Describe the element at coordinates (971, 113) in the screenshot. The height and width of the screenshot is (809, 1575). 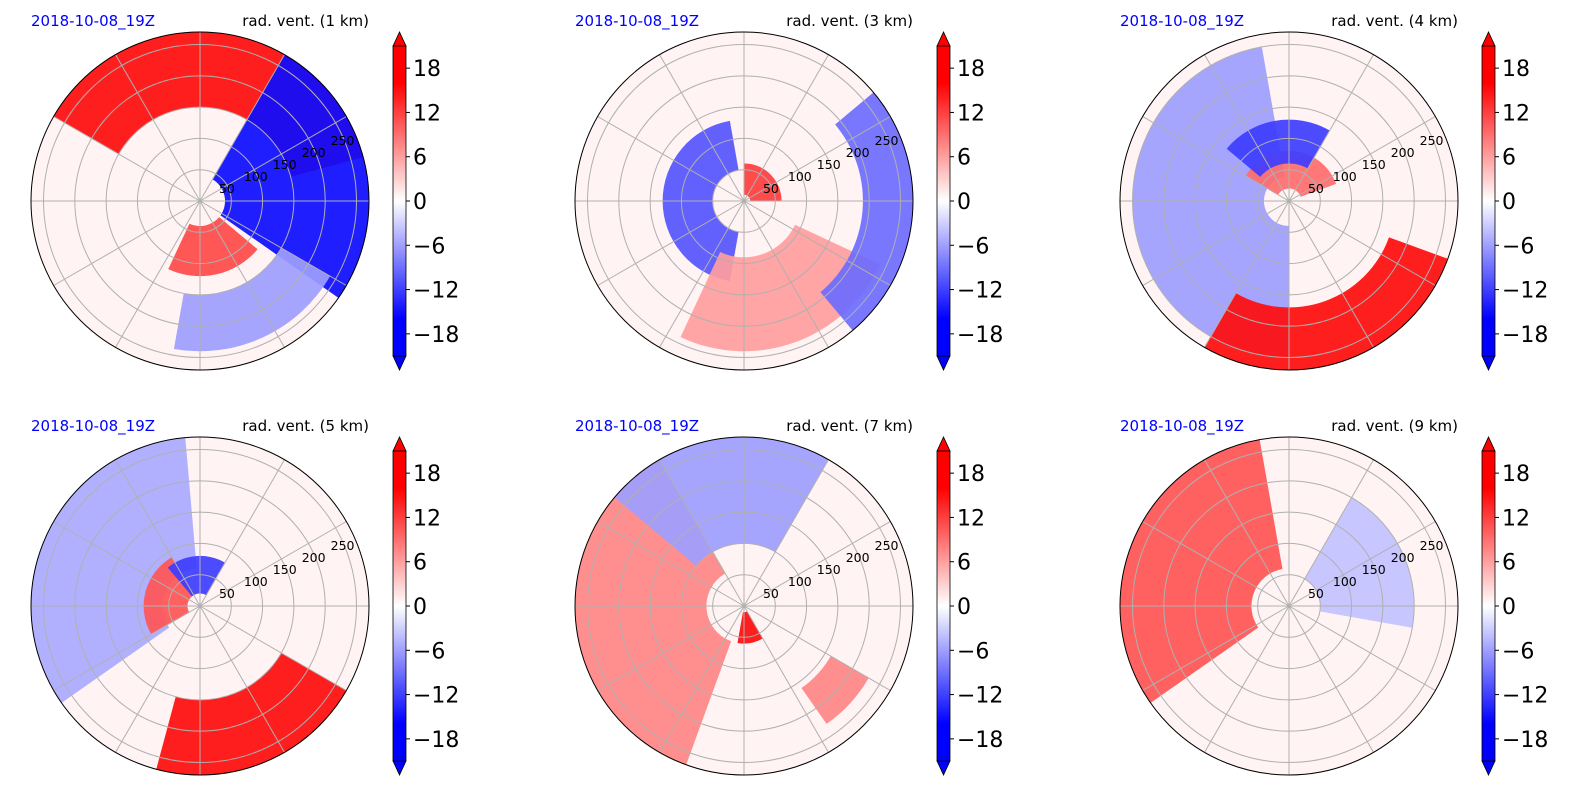
I see `colorbar-tick-label: 12` at that location.